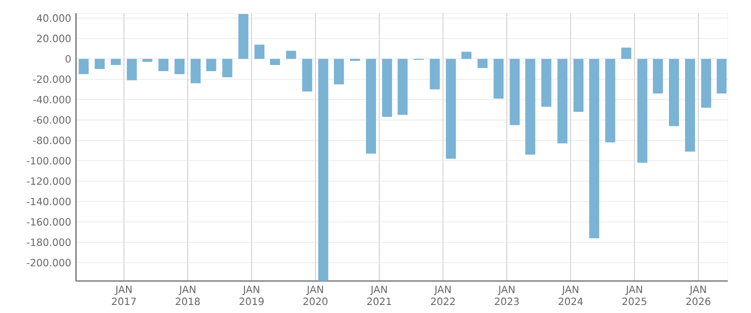  What do you see at coordinates (68, 59) in the screenshot?
I see `y-tick-label: 0` at bounding box center [68, 59].